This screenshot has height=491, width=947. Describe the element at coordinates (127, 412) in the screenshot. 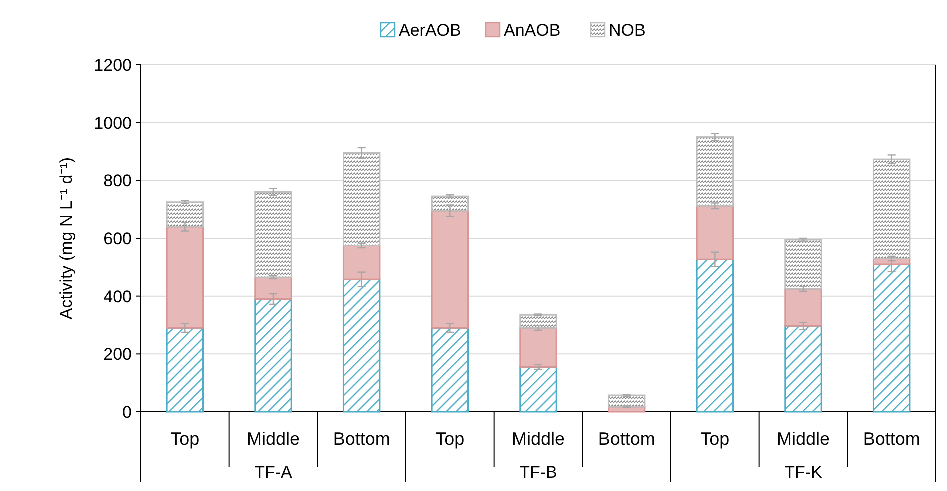

I see `y-tick-label: 0` at that location.